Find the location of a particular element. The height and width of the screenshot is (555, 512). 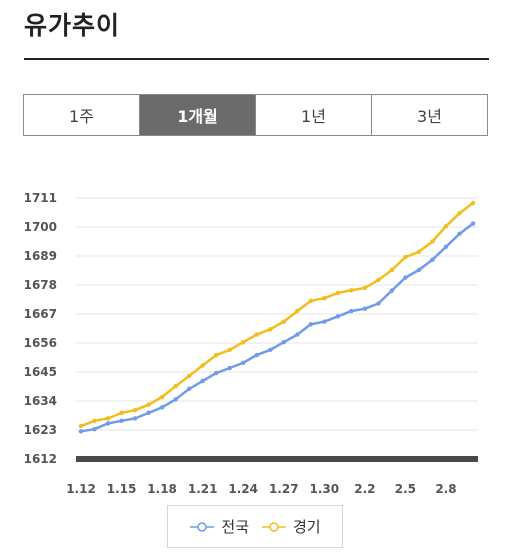

x-tick-label: 2.8 is located at coordinates (445, 489).